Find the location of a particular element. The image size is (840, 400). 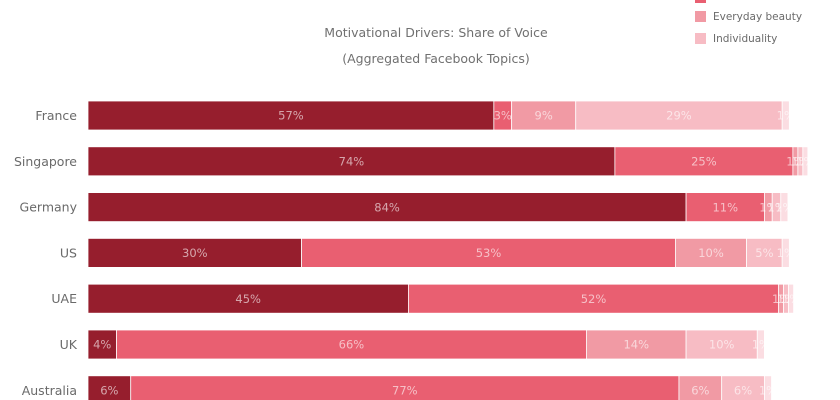

data-label-germany-segment-1: 84% is located at coordinates (387, 207).